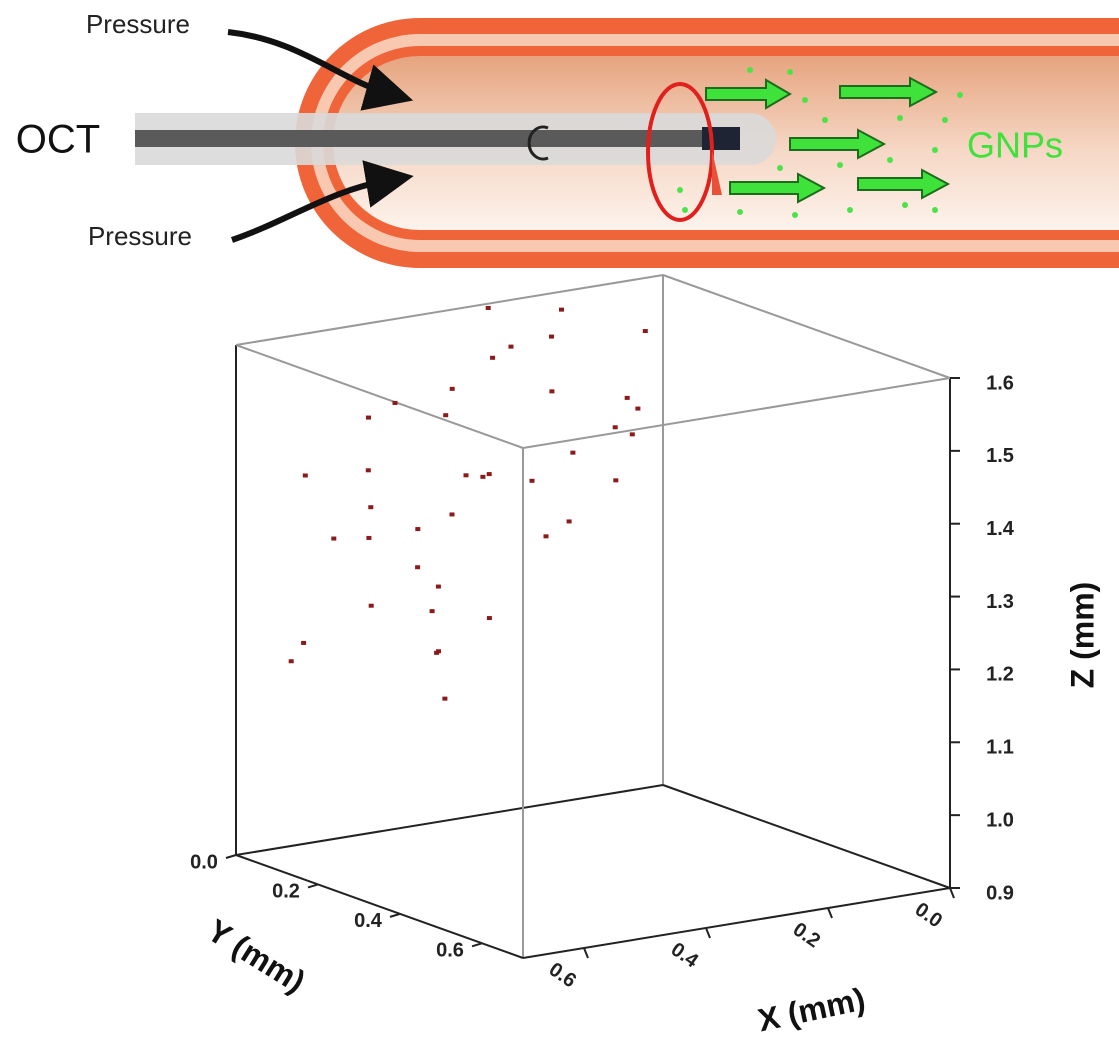 This screenshot has height=1050, width=1119. What do you see at coordinates (1082, 635) in the screenshot?
I see `z-axis-label: Z (mm)` at bounding box center [1082, 635].